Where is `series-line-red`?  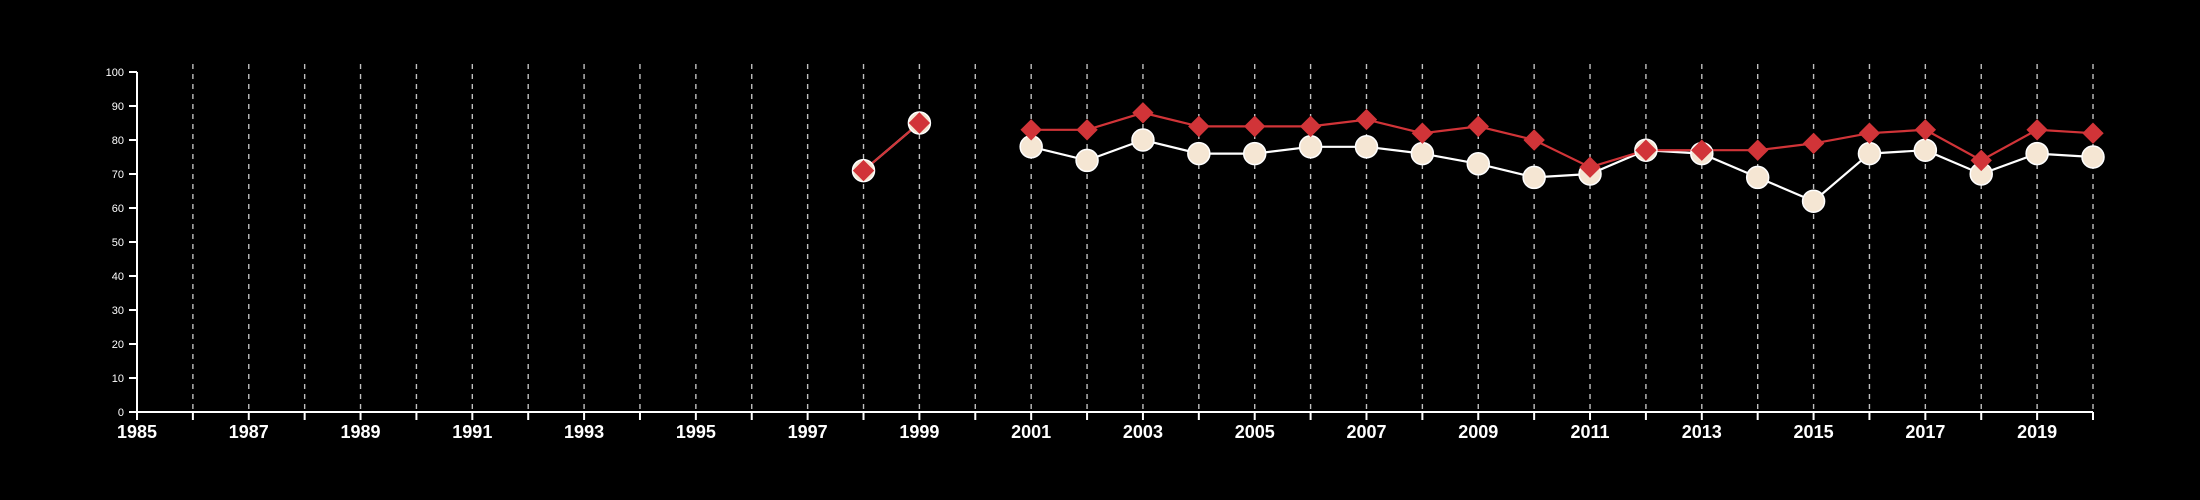
series-line-red is located at coordinates (891, 147).